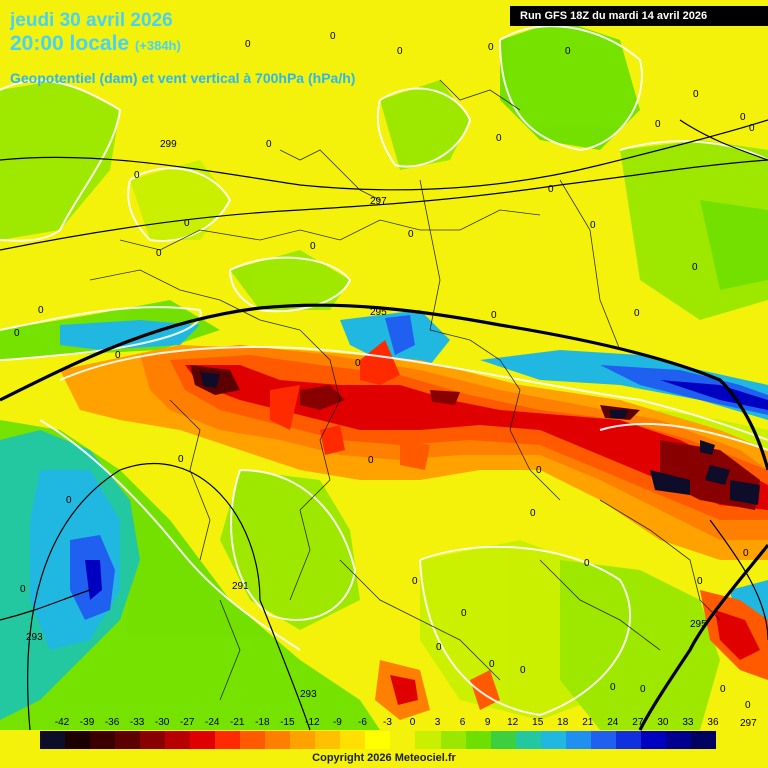 The image size is (768, 768). What do you see at coordinates (70, 43) in the screenshot?
I see `local-time: 20:00 locale` at bounding box center [70, 43].